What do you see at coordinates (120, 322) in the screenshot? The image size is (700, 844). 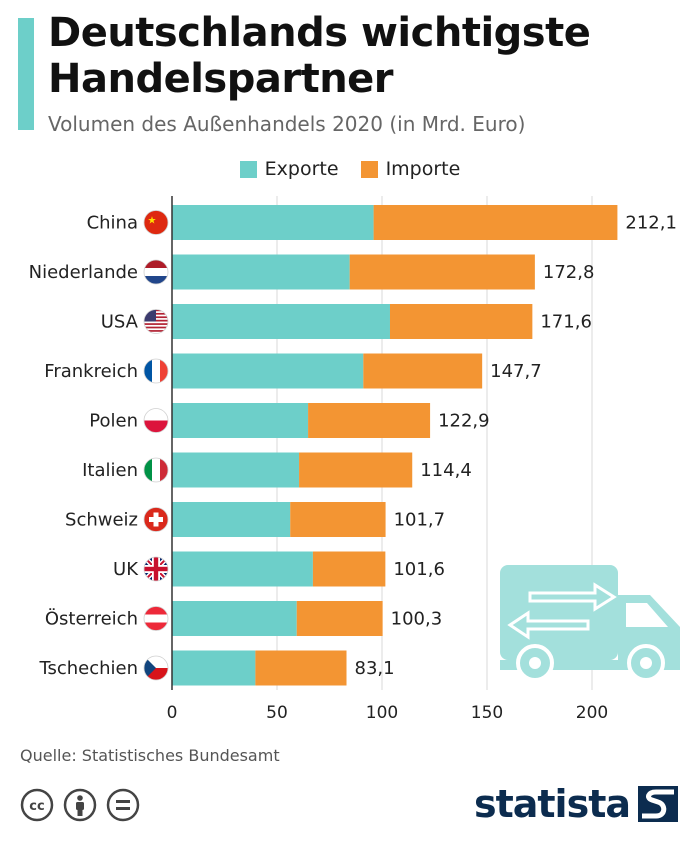 I see `category-label: USA` at bounding box center [120, 322].